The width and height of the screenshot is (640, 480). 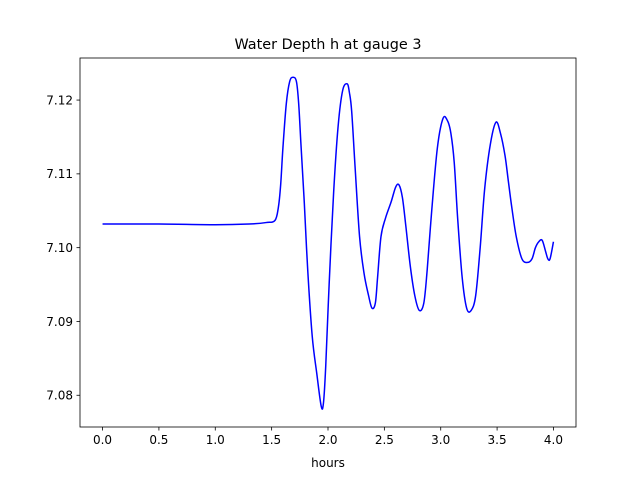 What do you see at coordinates (271, 440) in the screenshot?
I see `x-tick-label: 1.5` at bounding box center [271, 440].